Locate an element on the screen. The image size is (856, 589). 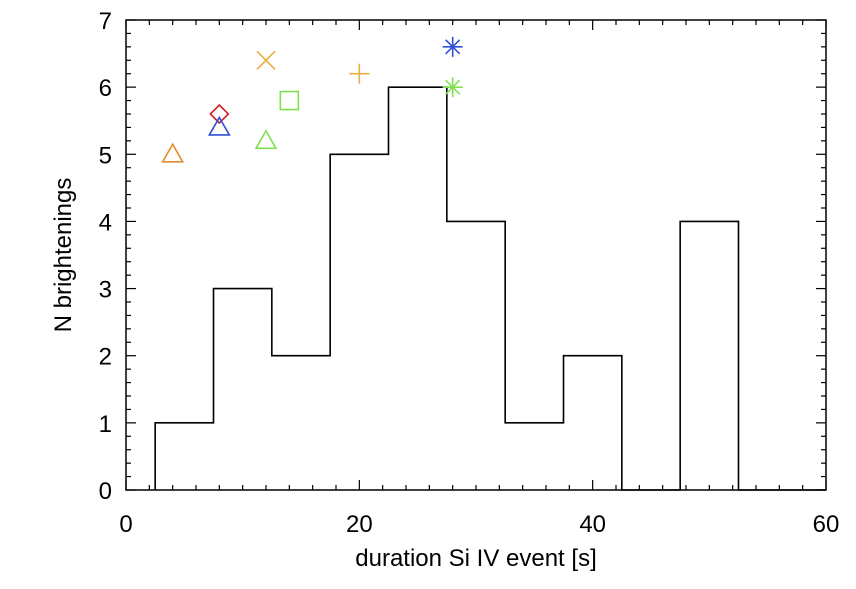
x-tick-label: 20 is located at coordinates (359, 524).